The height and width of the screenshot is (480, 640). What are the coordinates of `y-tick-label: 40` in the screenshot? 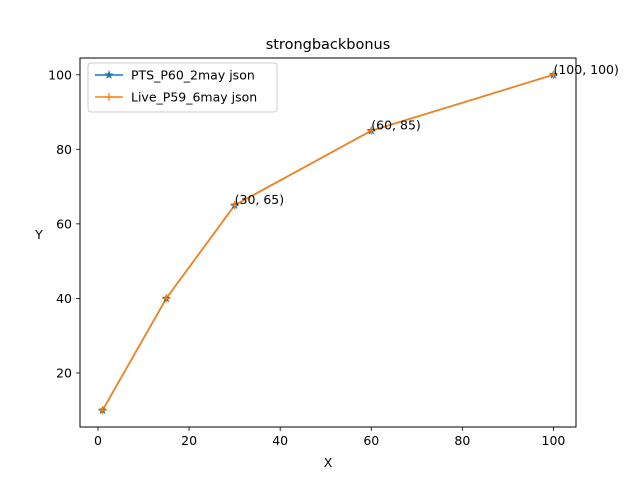 It's located at (64, 298).